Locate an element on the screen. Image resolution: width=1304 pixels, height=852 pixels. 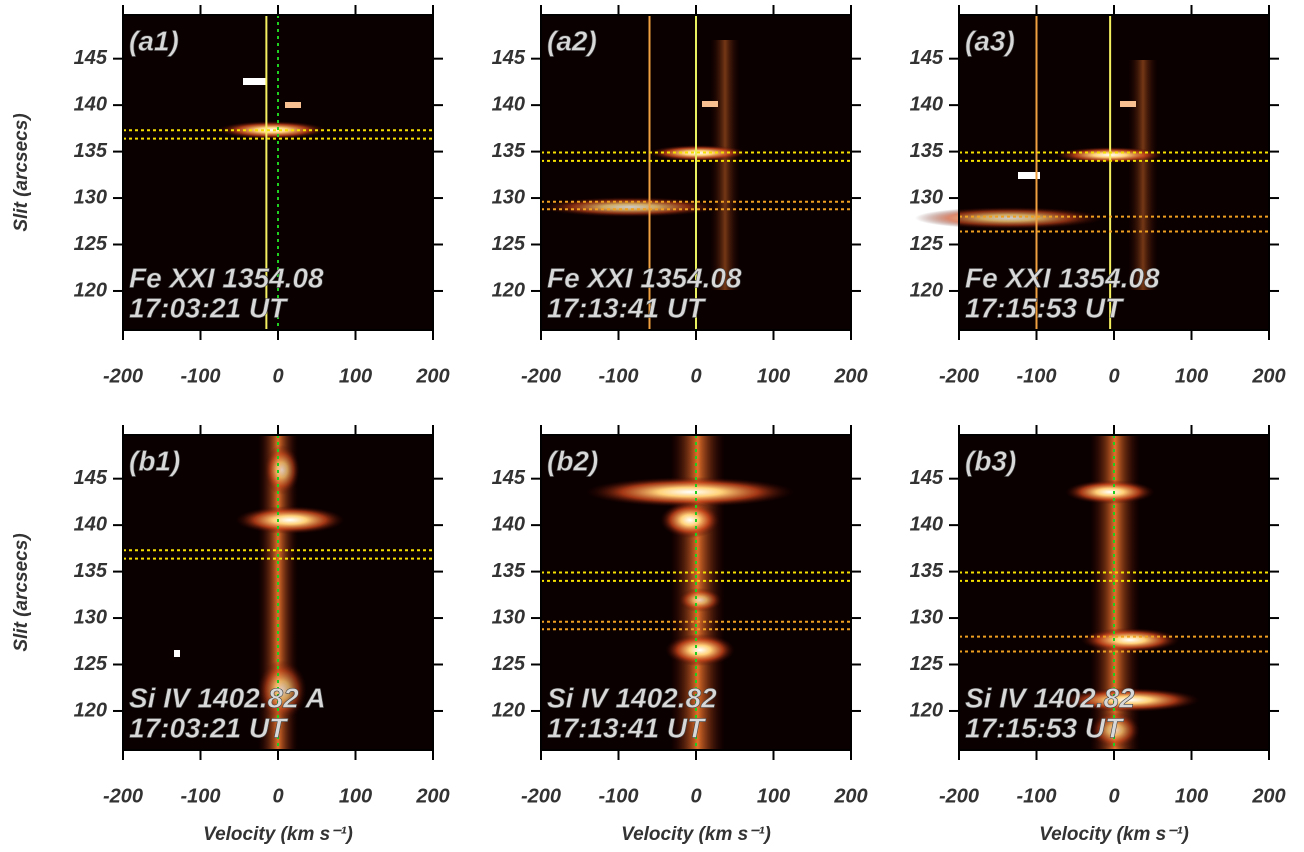
panel-label: (a2) is located at coordinates (572, 40).